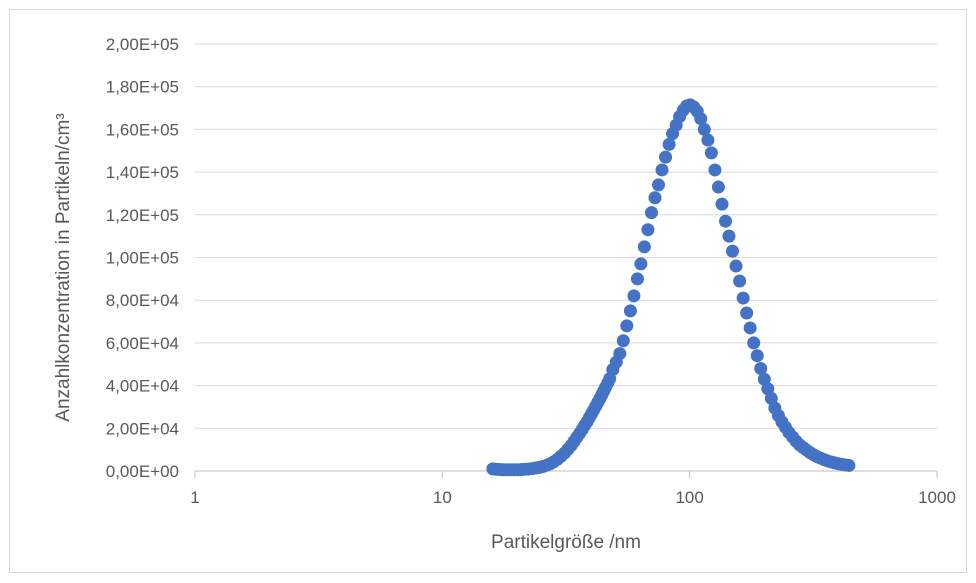  Describe the element at coordinates (142, 300) in the screenshot. I see `y-tick-label: 8,00E+04` at that location.